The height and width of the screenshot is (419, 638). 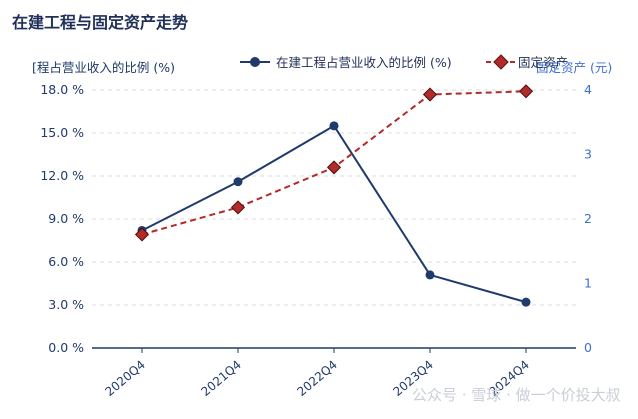 What do you see at coordinates (516, 395) in the screenshot?
I see `watermark-text: 公众号 · 雪球 · 做一个价投大叔` at bounding box center [516, 395].